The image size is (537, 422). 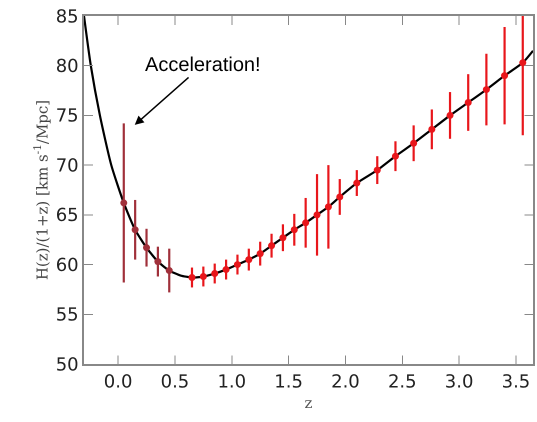 What do you see at coordinates (67, 215) in the screenshot?
I see `y-tick-label: 65` at bounding box center [67, 215].